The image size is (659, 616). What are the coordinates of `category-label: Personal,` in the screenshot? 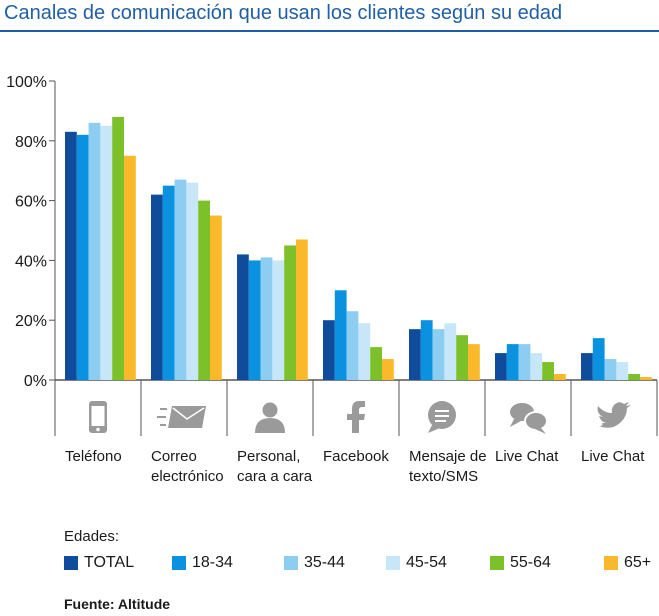 It's located at (268, 456).